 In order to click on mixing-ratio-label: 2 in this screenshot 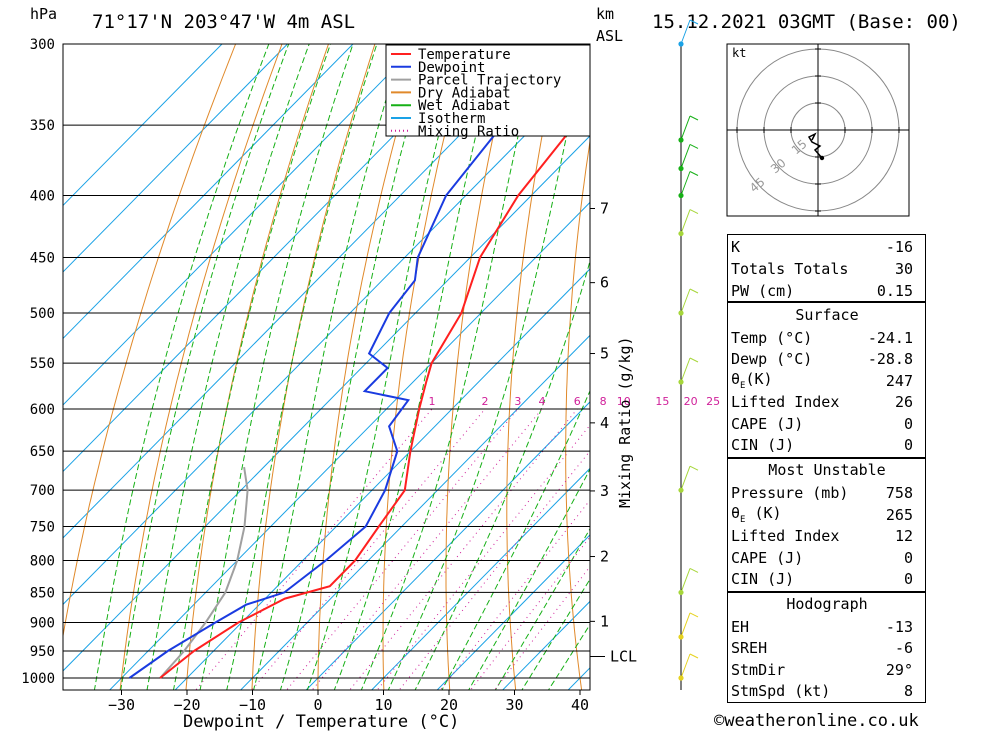, I will do `click(484, 401)`.